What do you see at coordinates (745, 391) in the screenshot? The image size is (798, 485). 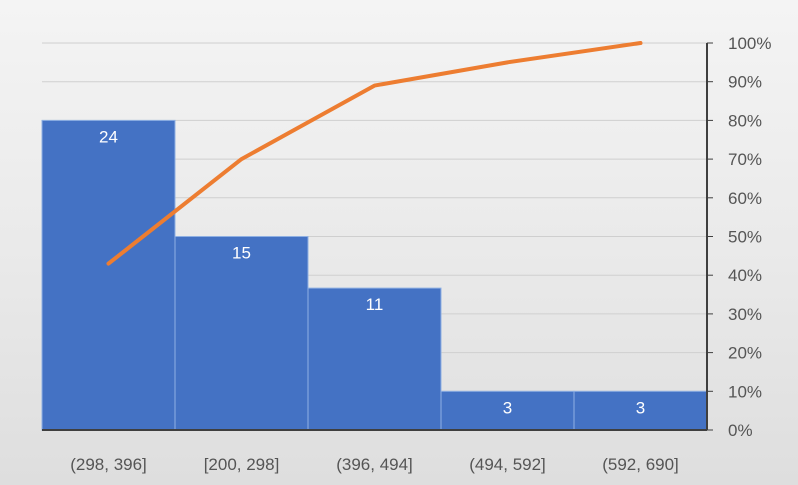 I see `right-axis-tick-label: 10%` at bounding box center [745, 391].